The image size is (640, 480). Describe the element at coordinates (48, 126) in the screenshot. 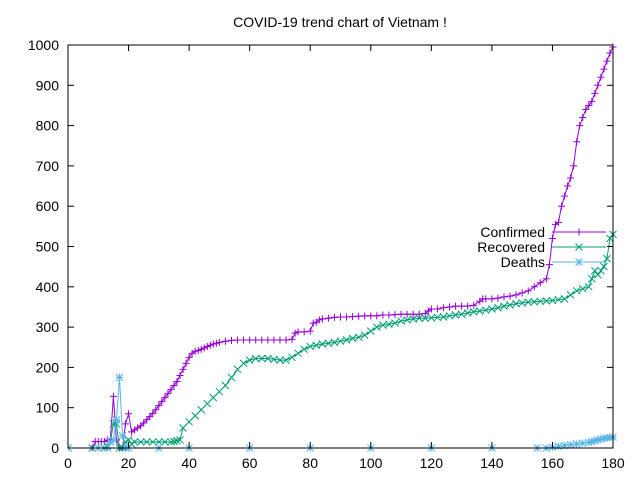

I see `y-tick-label: 800` at that location.